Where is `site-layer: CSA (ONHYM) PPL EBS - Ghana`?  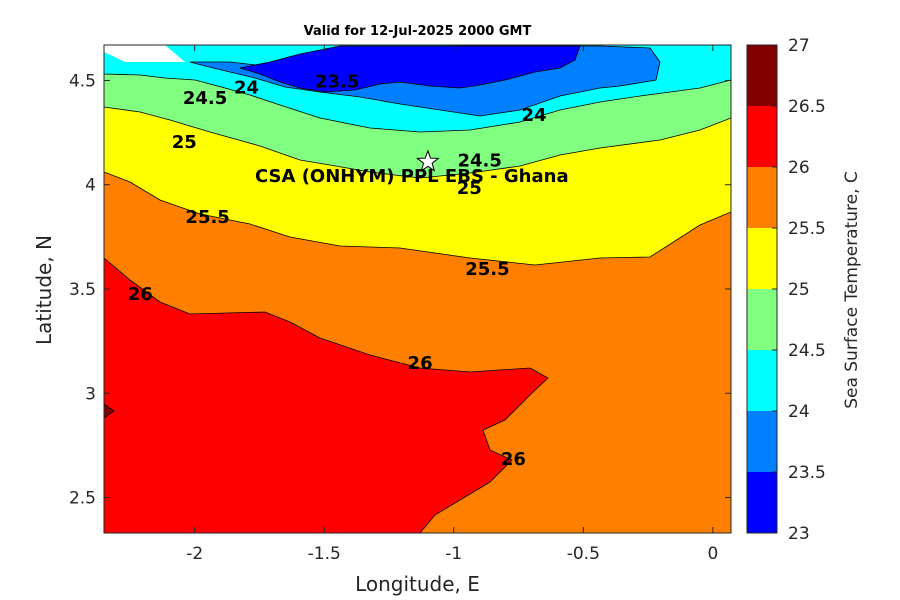
site-layer: CSA (ONHYM) PPL EBS - Ghana is located at coordinates (412, 168).